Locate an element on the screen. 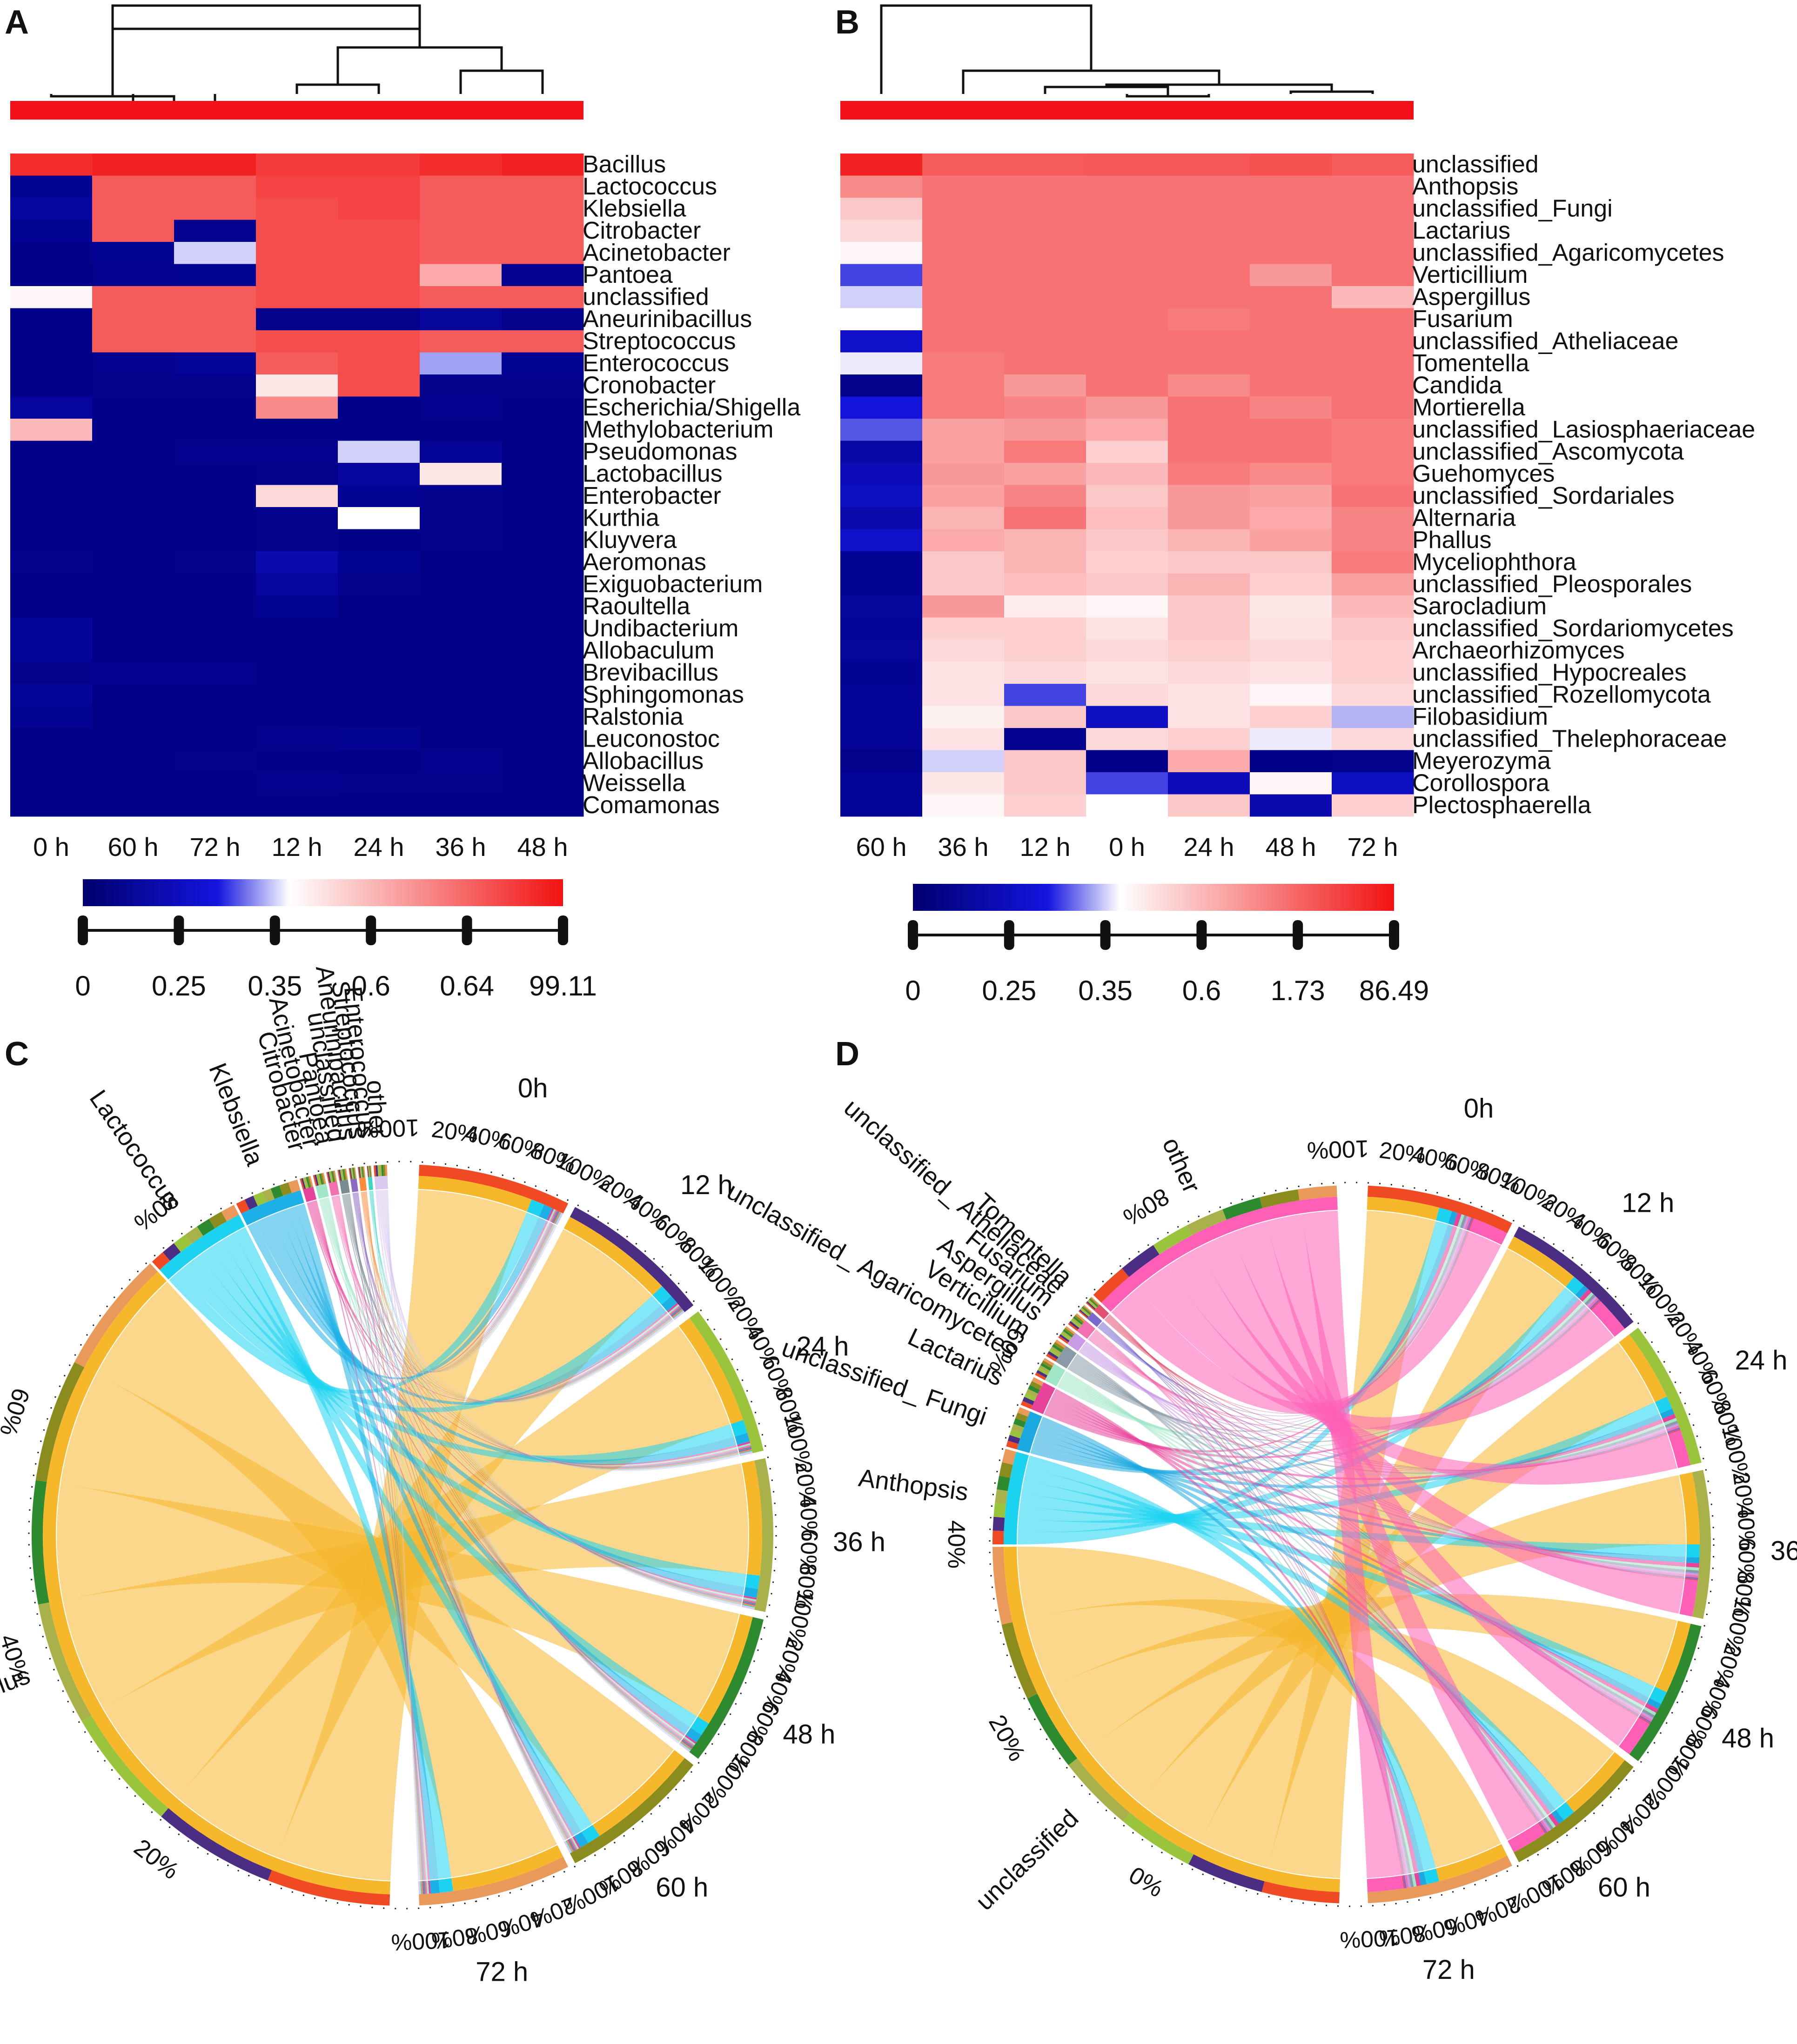 The height and width of the screenshot is (2044, 1797). column-label: 24 h is located at coordinates (379, 847).